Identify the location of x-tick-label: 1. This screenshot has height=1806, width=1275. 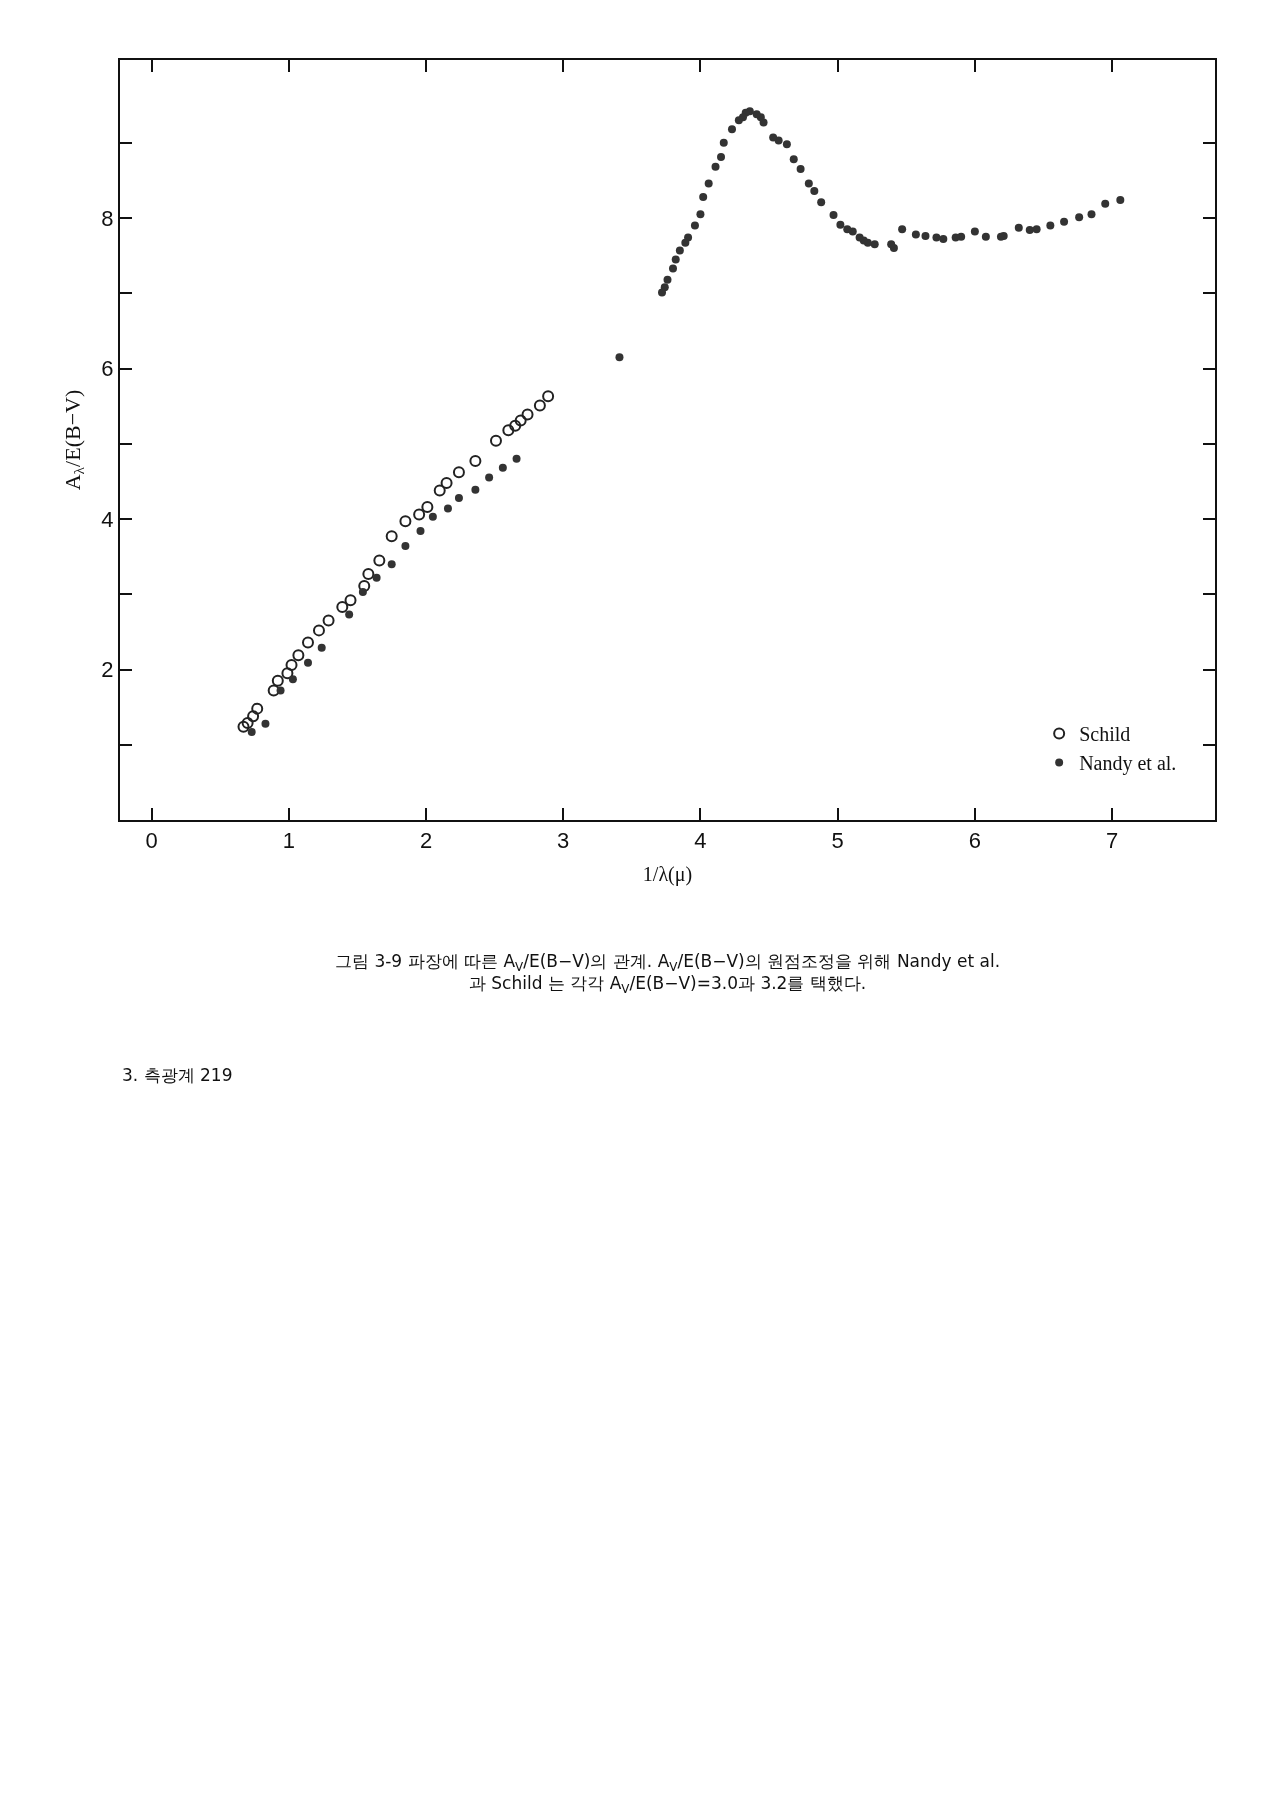
(288, 841).